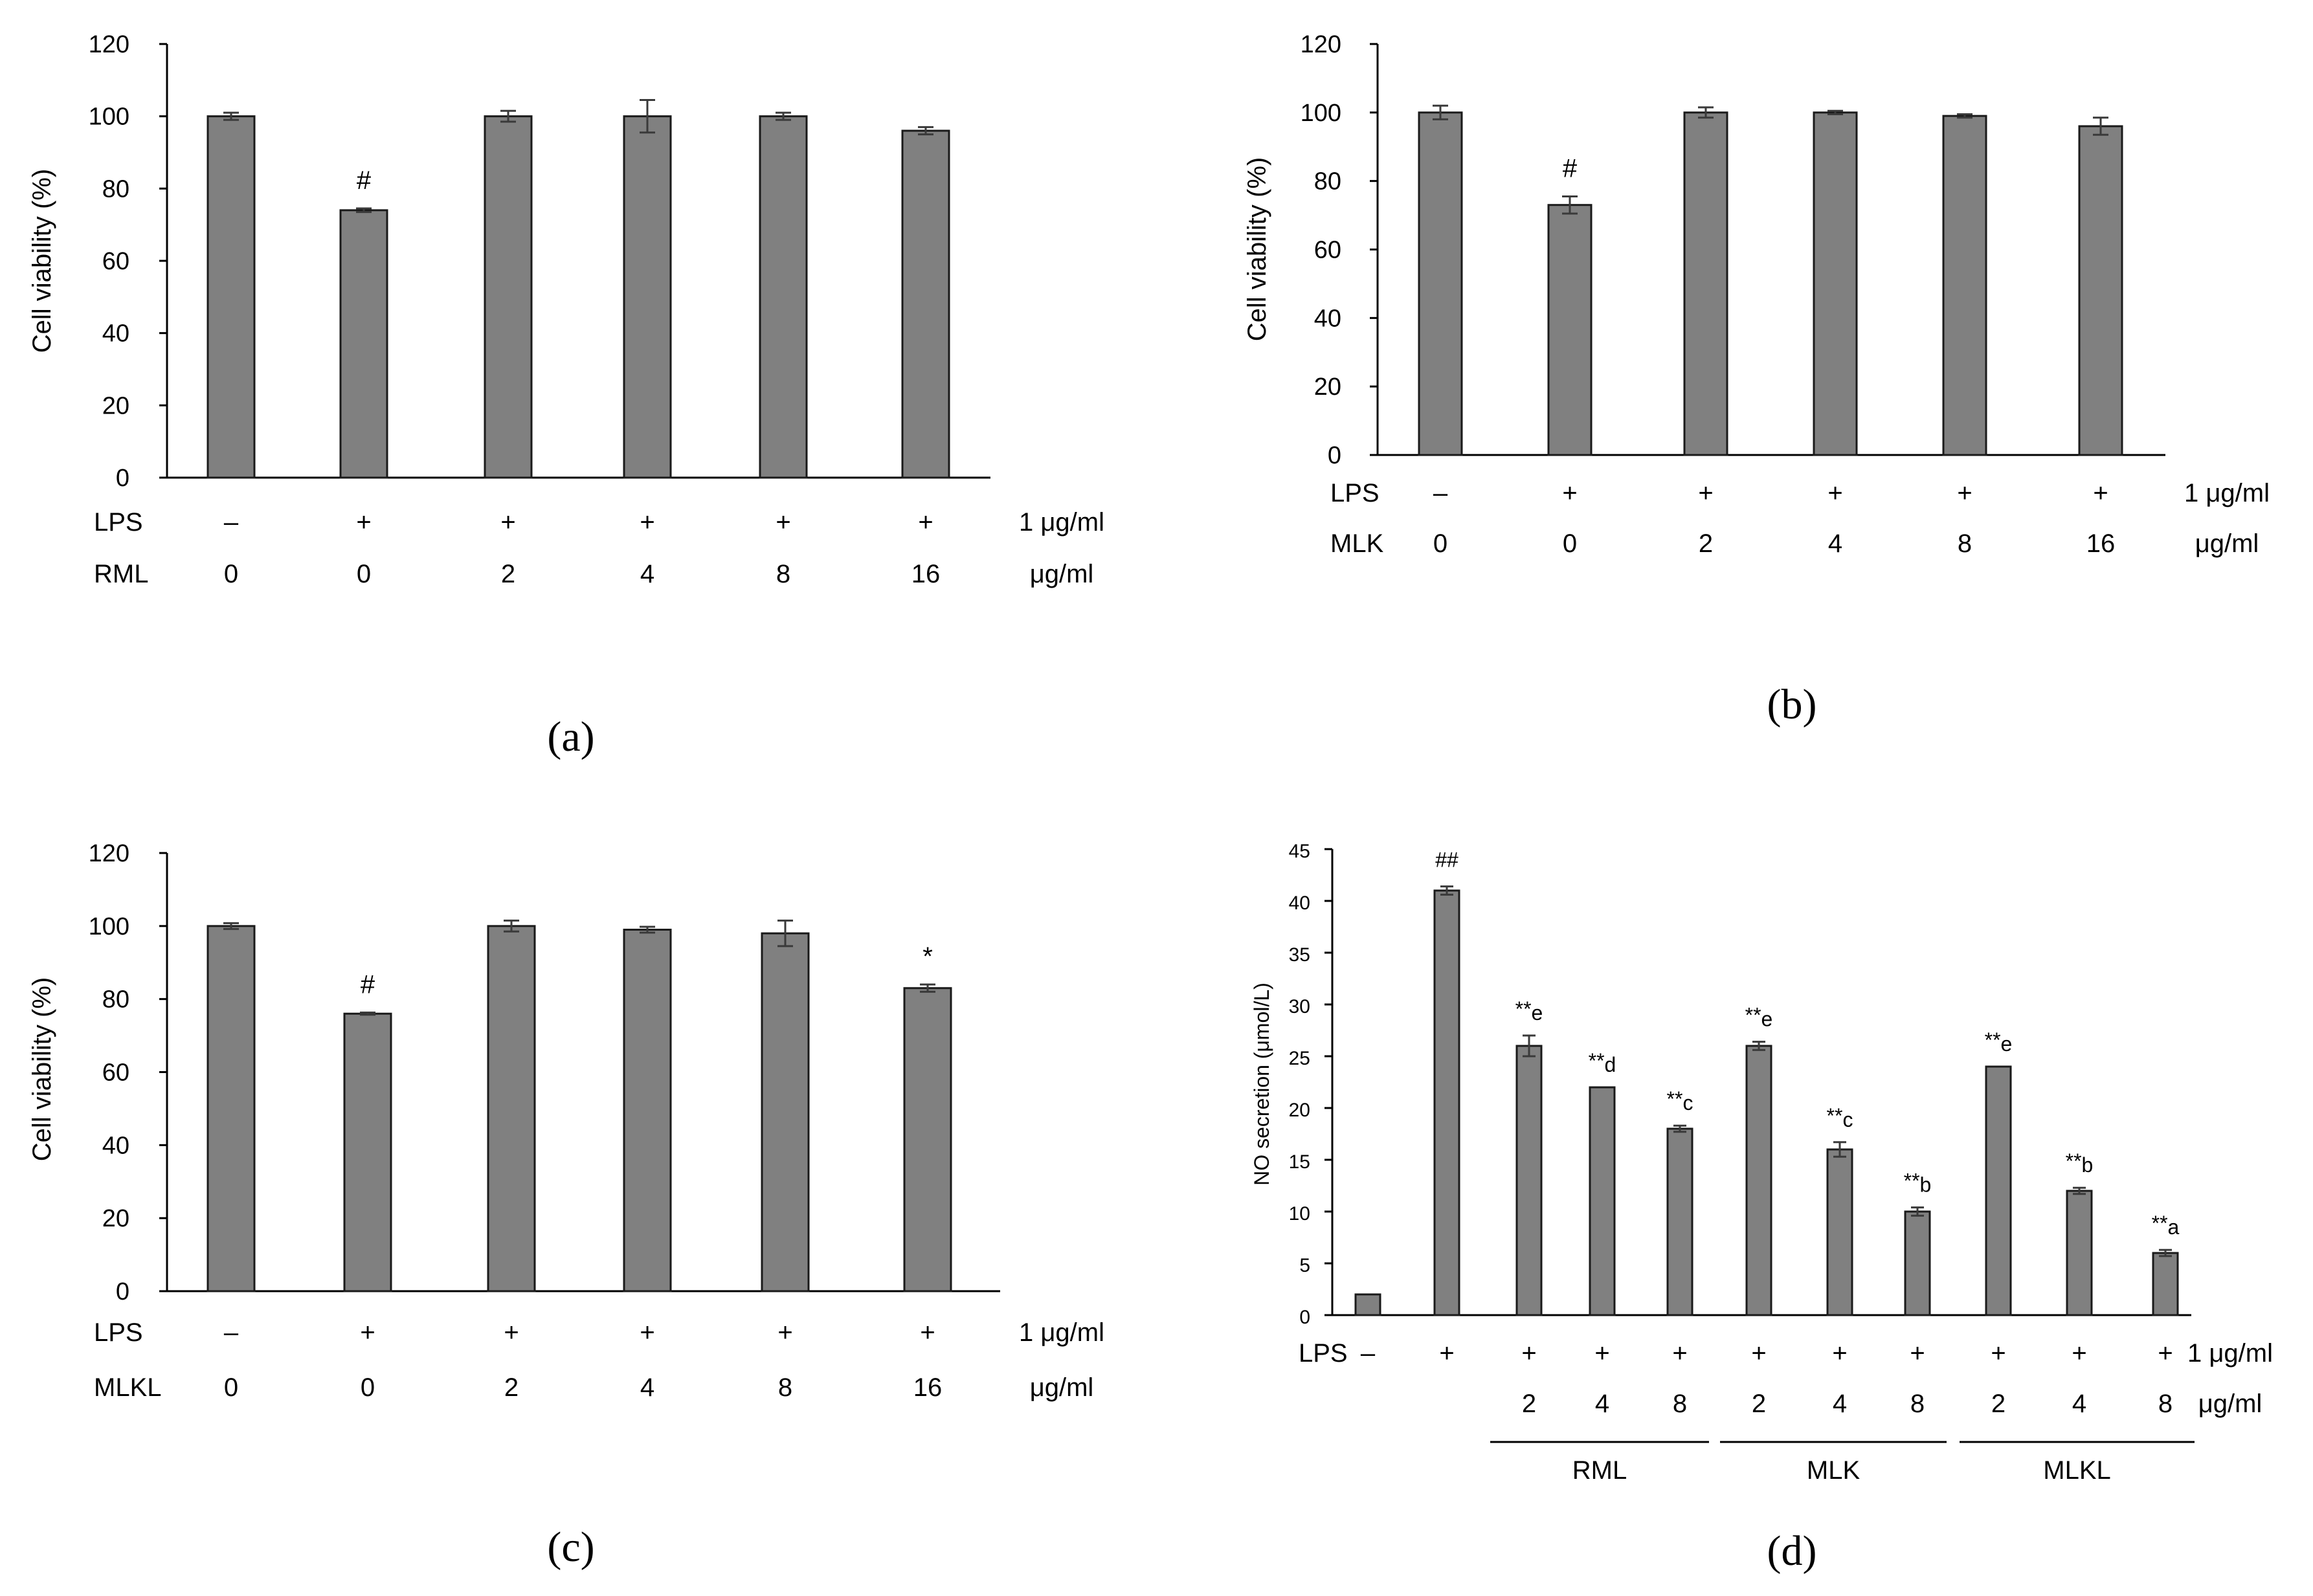 The image size is (2313, 1596). I want to click on panel-a-label: (a), so click(570, 737).